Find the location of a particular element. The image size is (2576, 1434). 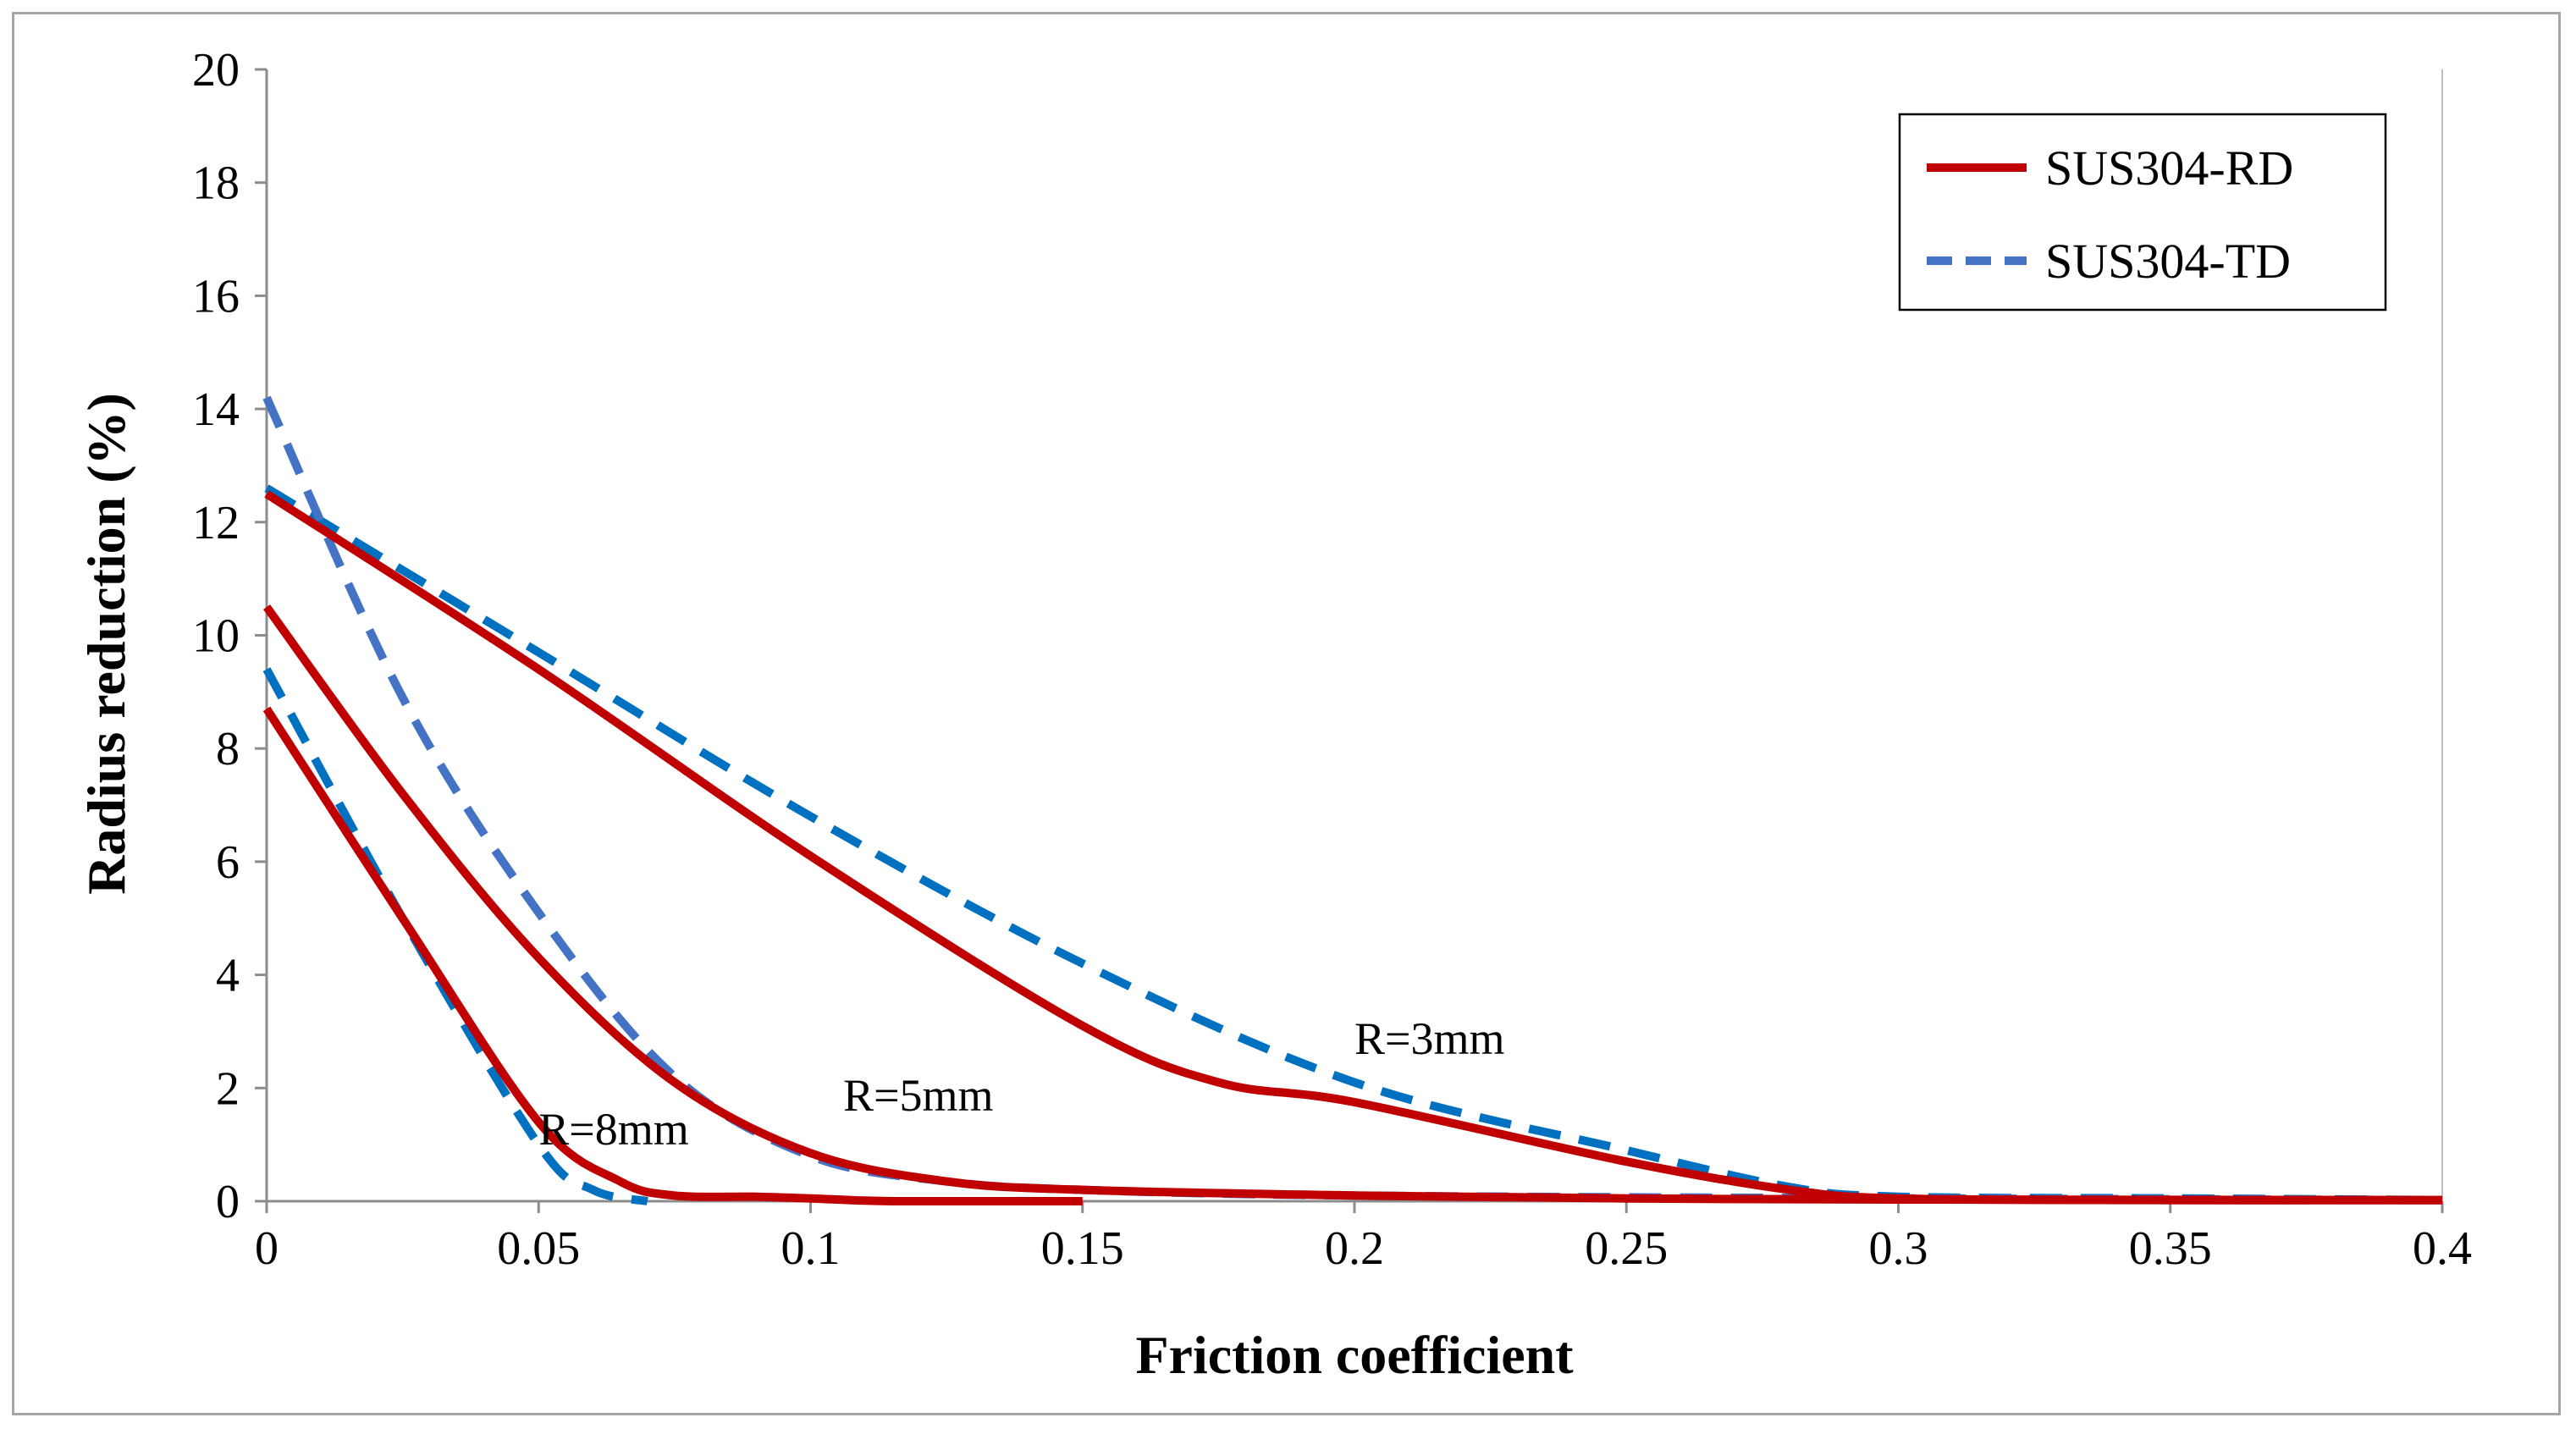

series-line-sus304-td-r-8mm is located at coordinates (455, 936).